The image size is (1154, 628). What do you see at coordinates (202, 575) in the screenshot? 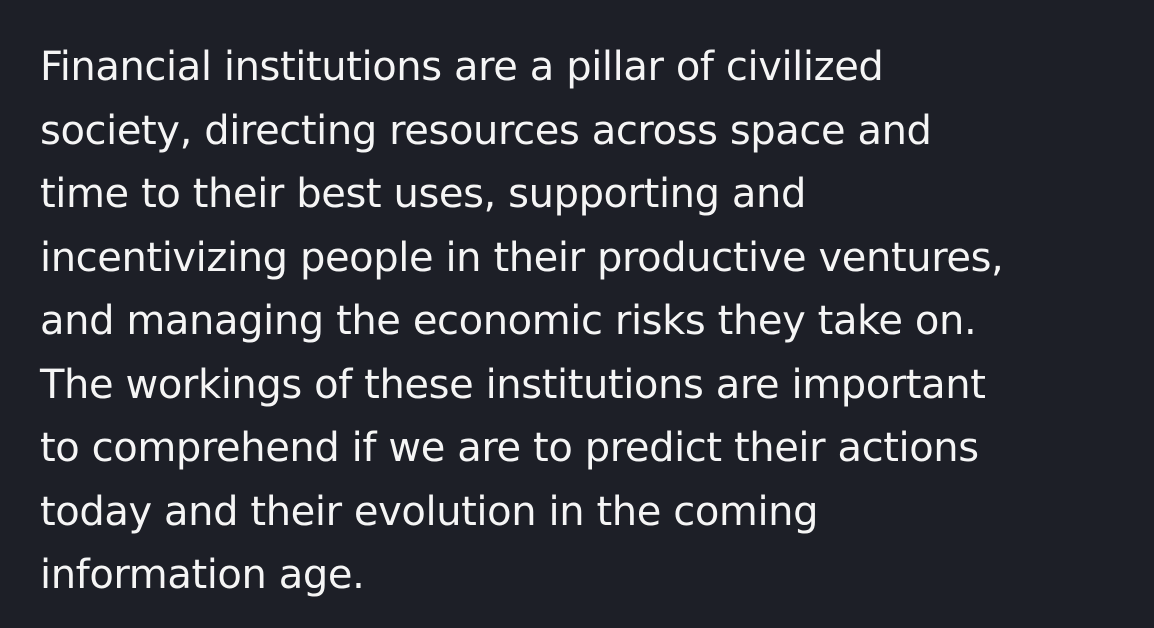
I see `passage-line-9: information age.` at bounding box center [202, 575].